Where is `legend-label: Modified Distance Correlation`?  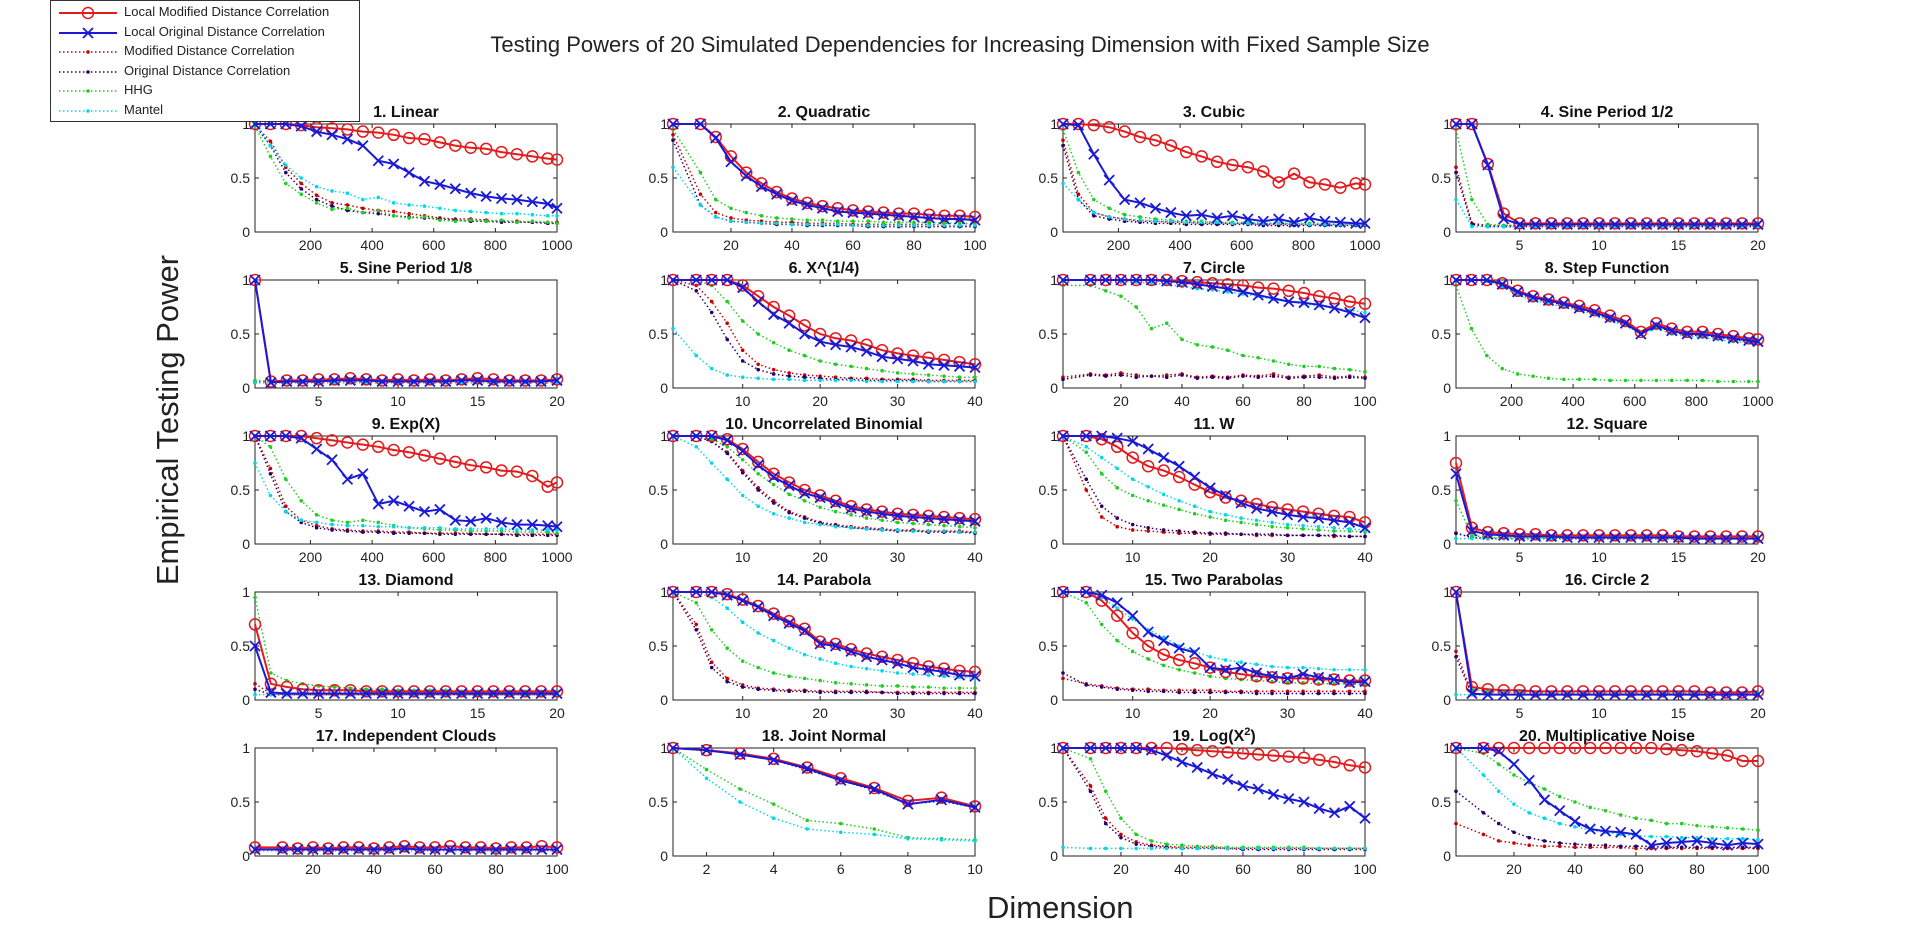 legend-label: Modified Distance Correlation is located at coordinates (209, 51).